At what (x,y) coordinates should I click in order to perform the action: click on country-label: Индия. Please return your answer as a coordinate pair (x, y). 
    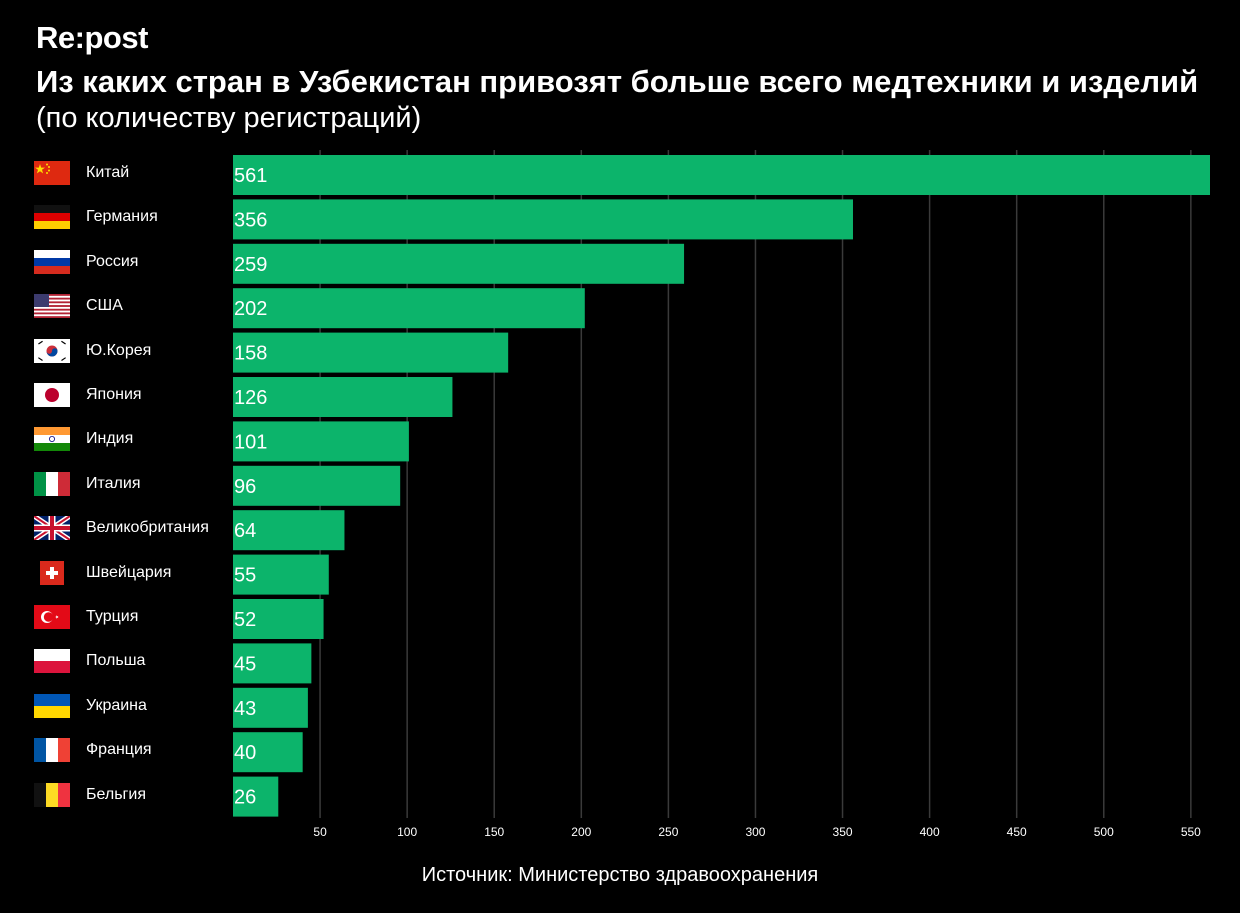
    Looking at the image, I should click on (110, 439).